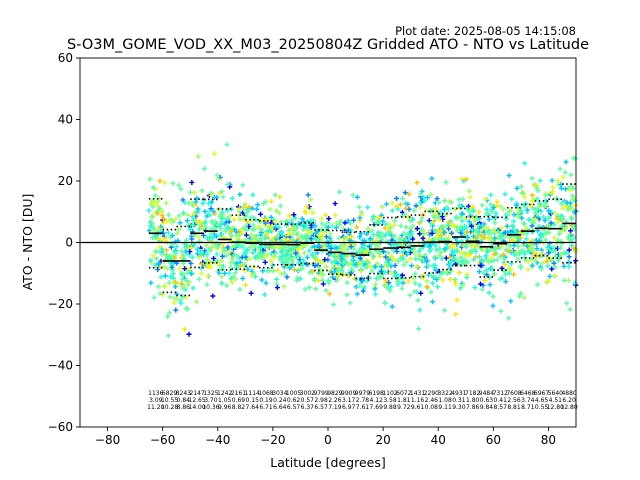 Image resolution: width=640 pixels, height=480 pixels. Describe the element at coordinates (389, 393) in the screenshot. I see `bin-count-label: 1102` at that location.